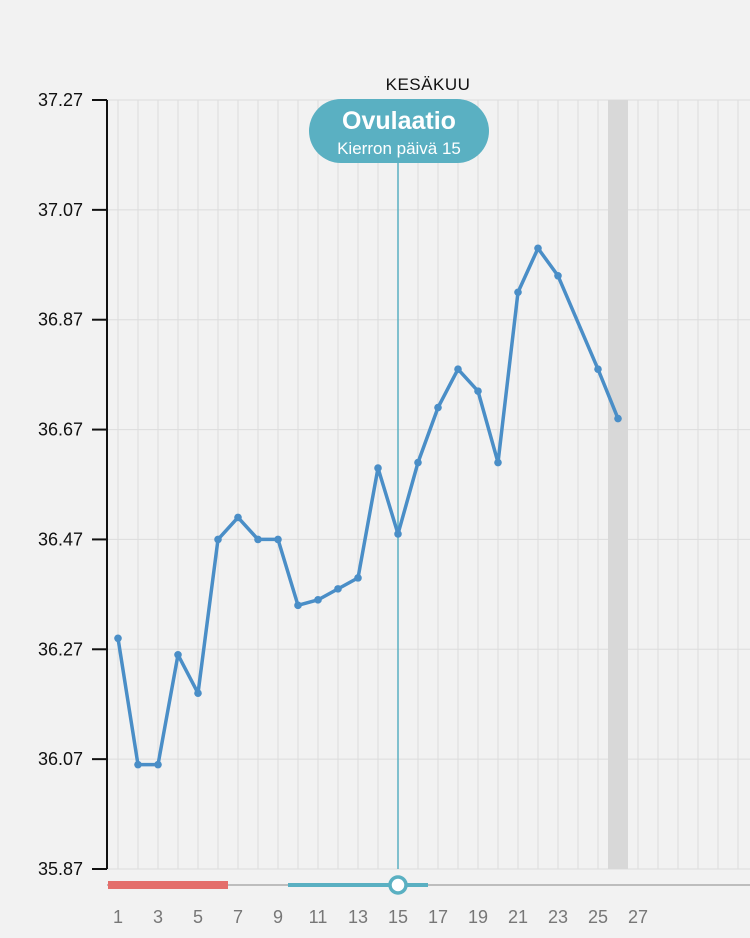 Image resolution: width=750 pixels, height=938 pixels. I want to click on y-tick-label: 36.27, so click(60, 649).